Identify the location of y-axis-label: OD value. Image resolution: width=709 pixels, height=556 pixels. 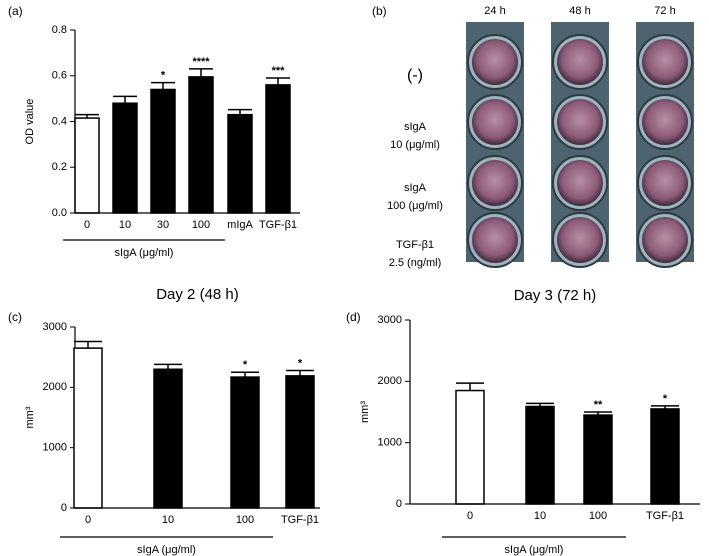
(30, 122).